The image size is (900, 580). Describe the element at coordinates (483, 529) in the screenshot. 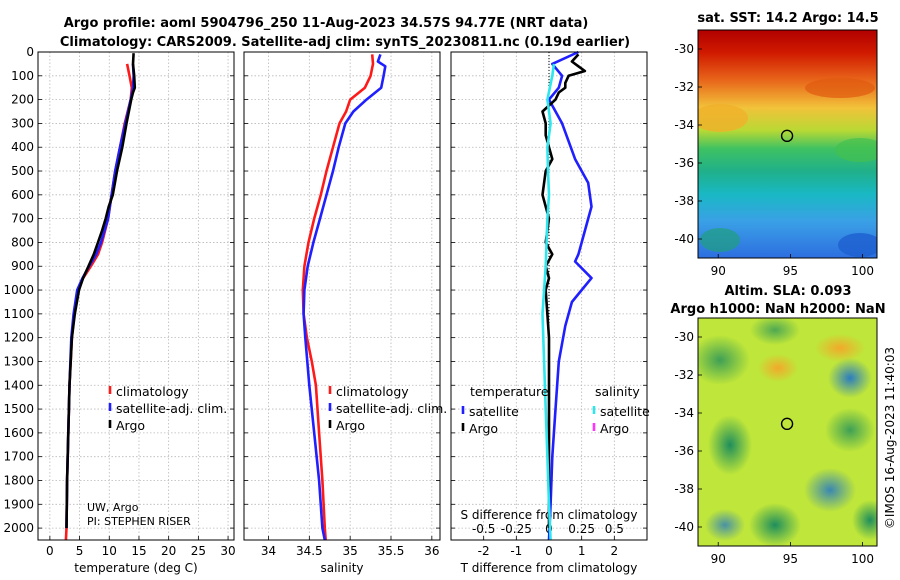

I see `xtick-label-top: -0.5` at that location.